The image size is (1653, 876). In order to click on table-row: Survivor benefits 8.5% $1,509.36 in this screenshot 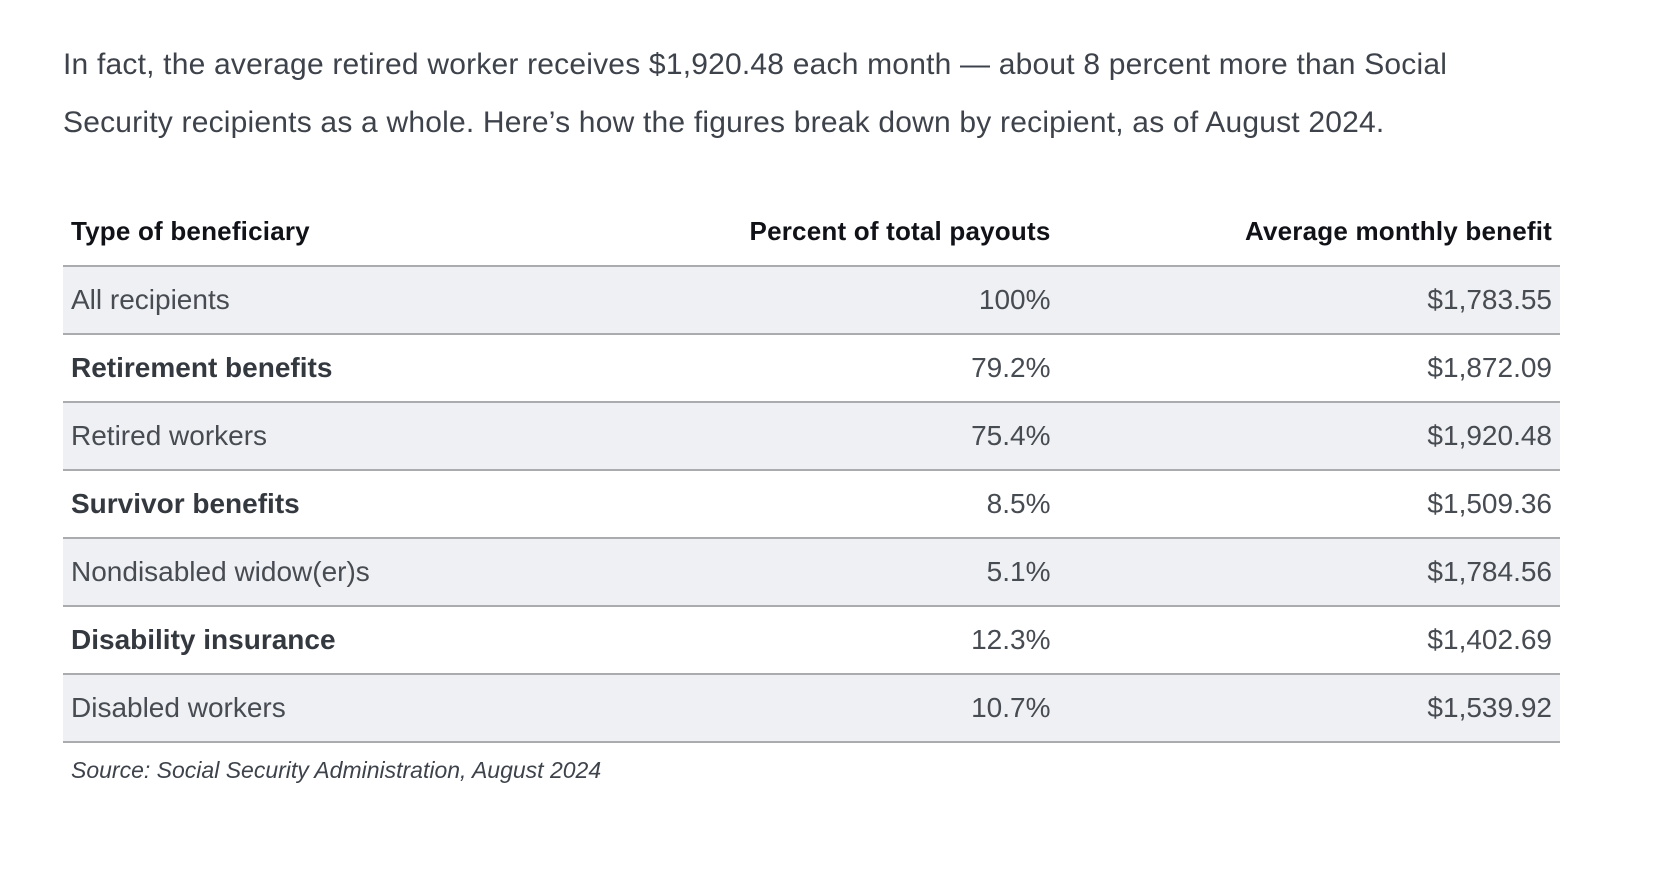, I will do `click(811, 503)`.